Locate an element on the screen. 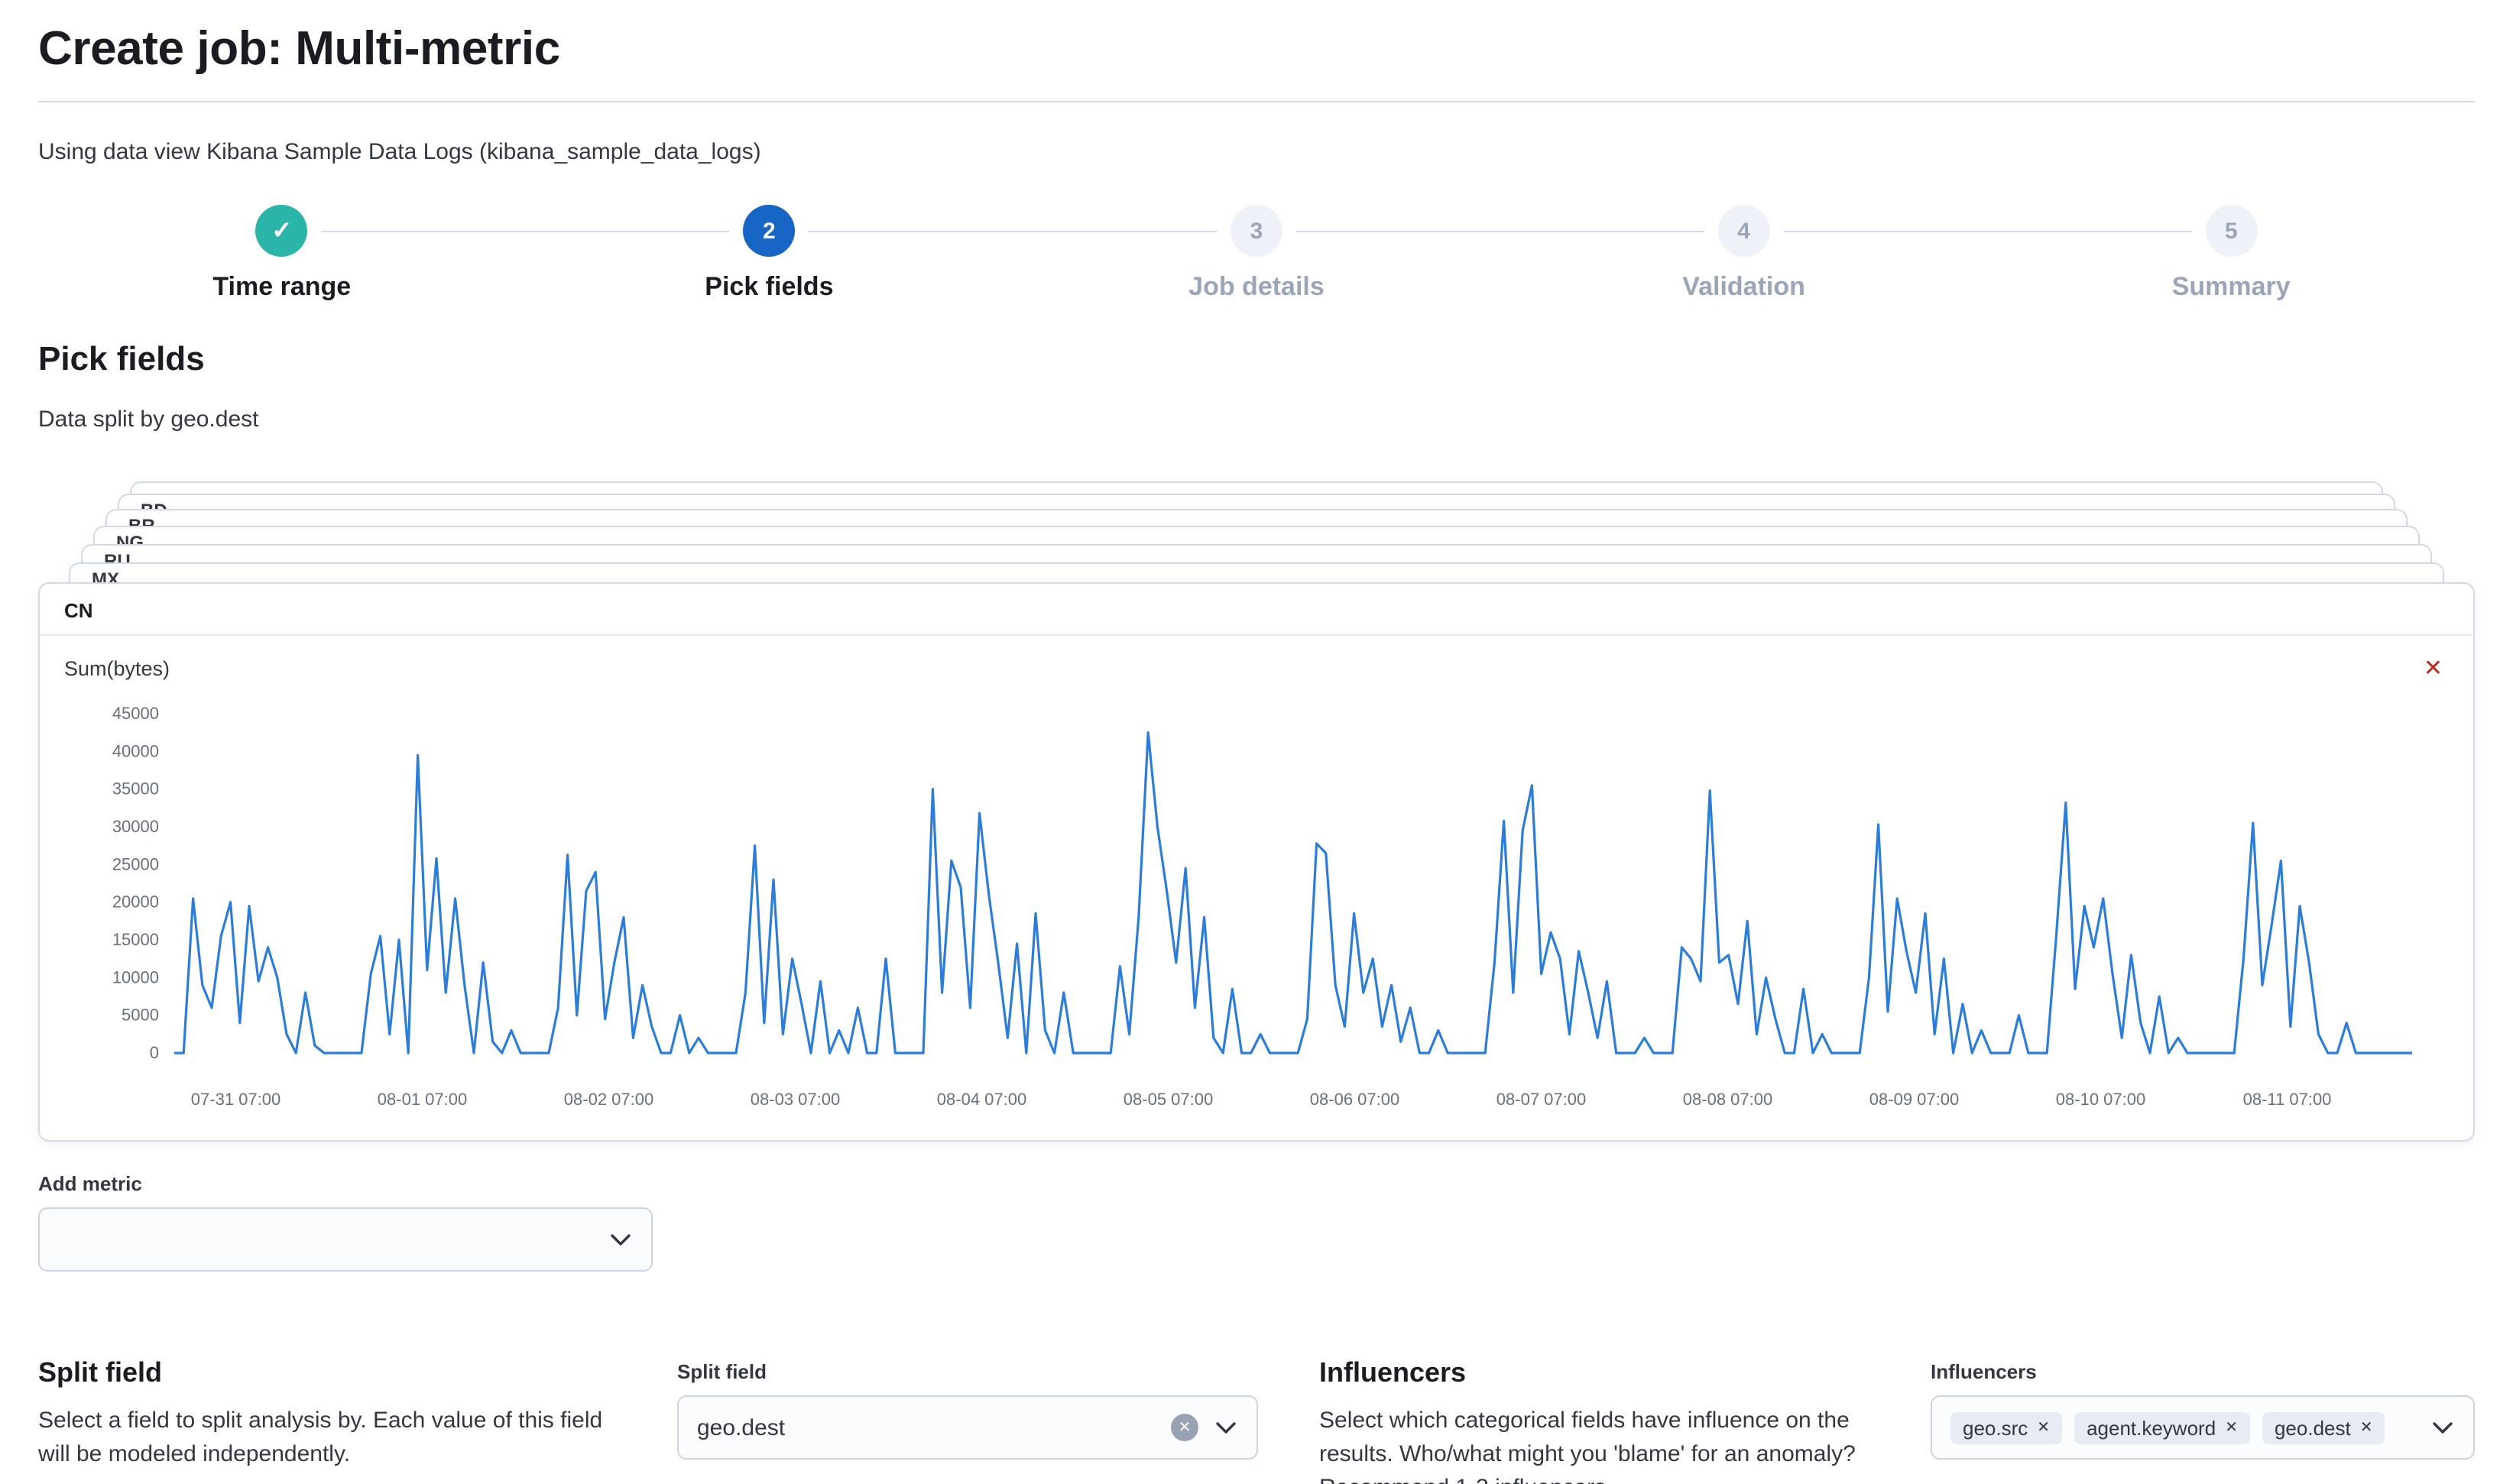 This screenshot has height=1484, width=2513. clear-split-field-button: ✕ is located at coordinates (1184, 1428).